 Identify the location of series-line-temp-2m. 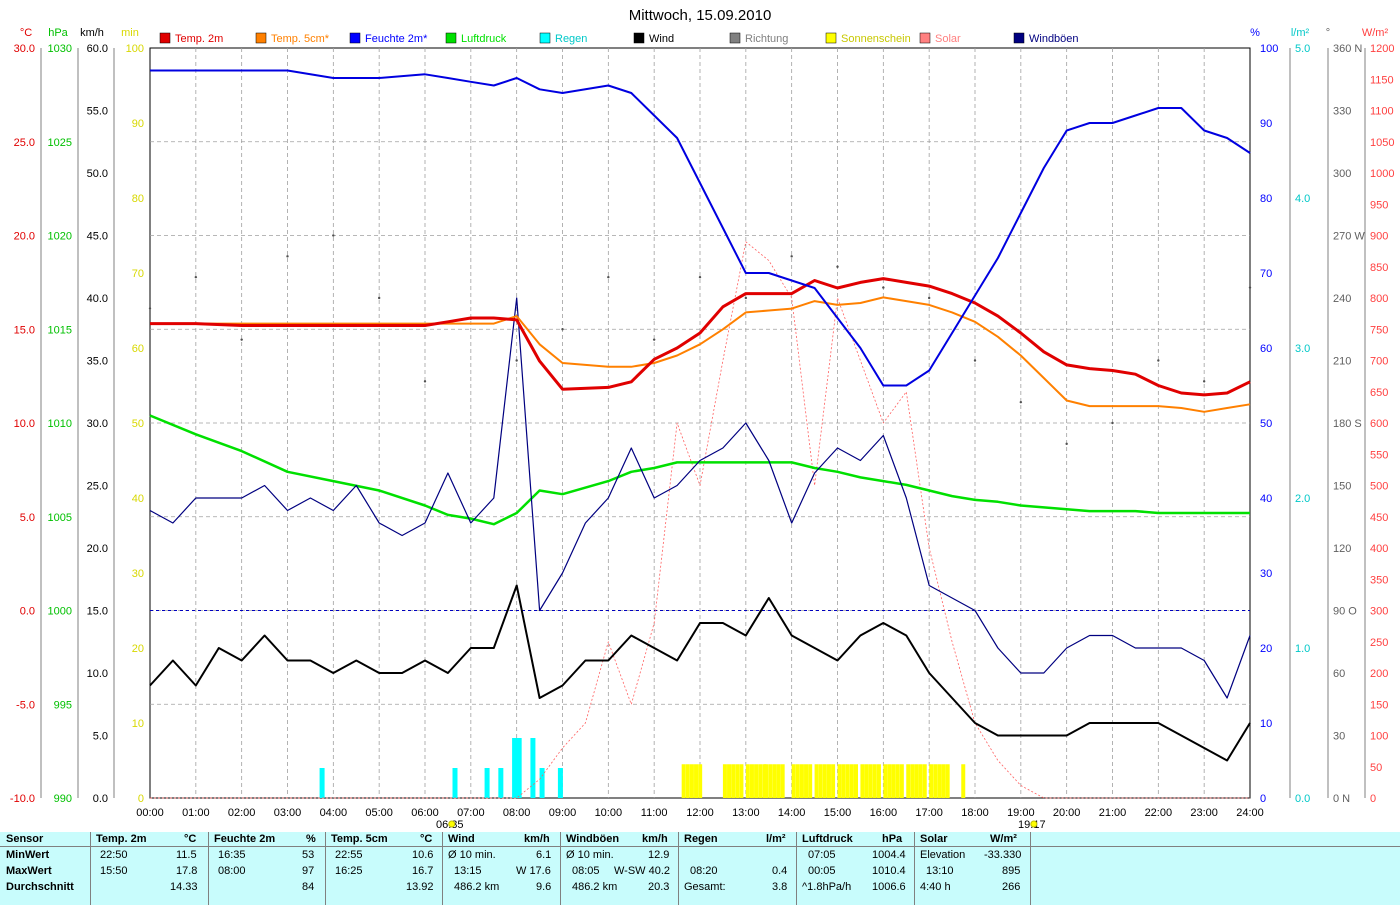
(700, 337).